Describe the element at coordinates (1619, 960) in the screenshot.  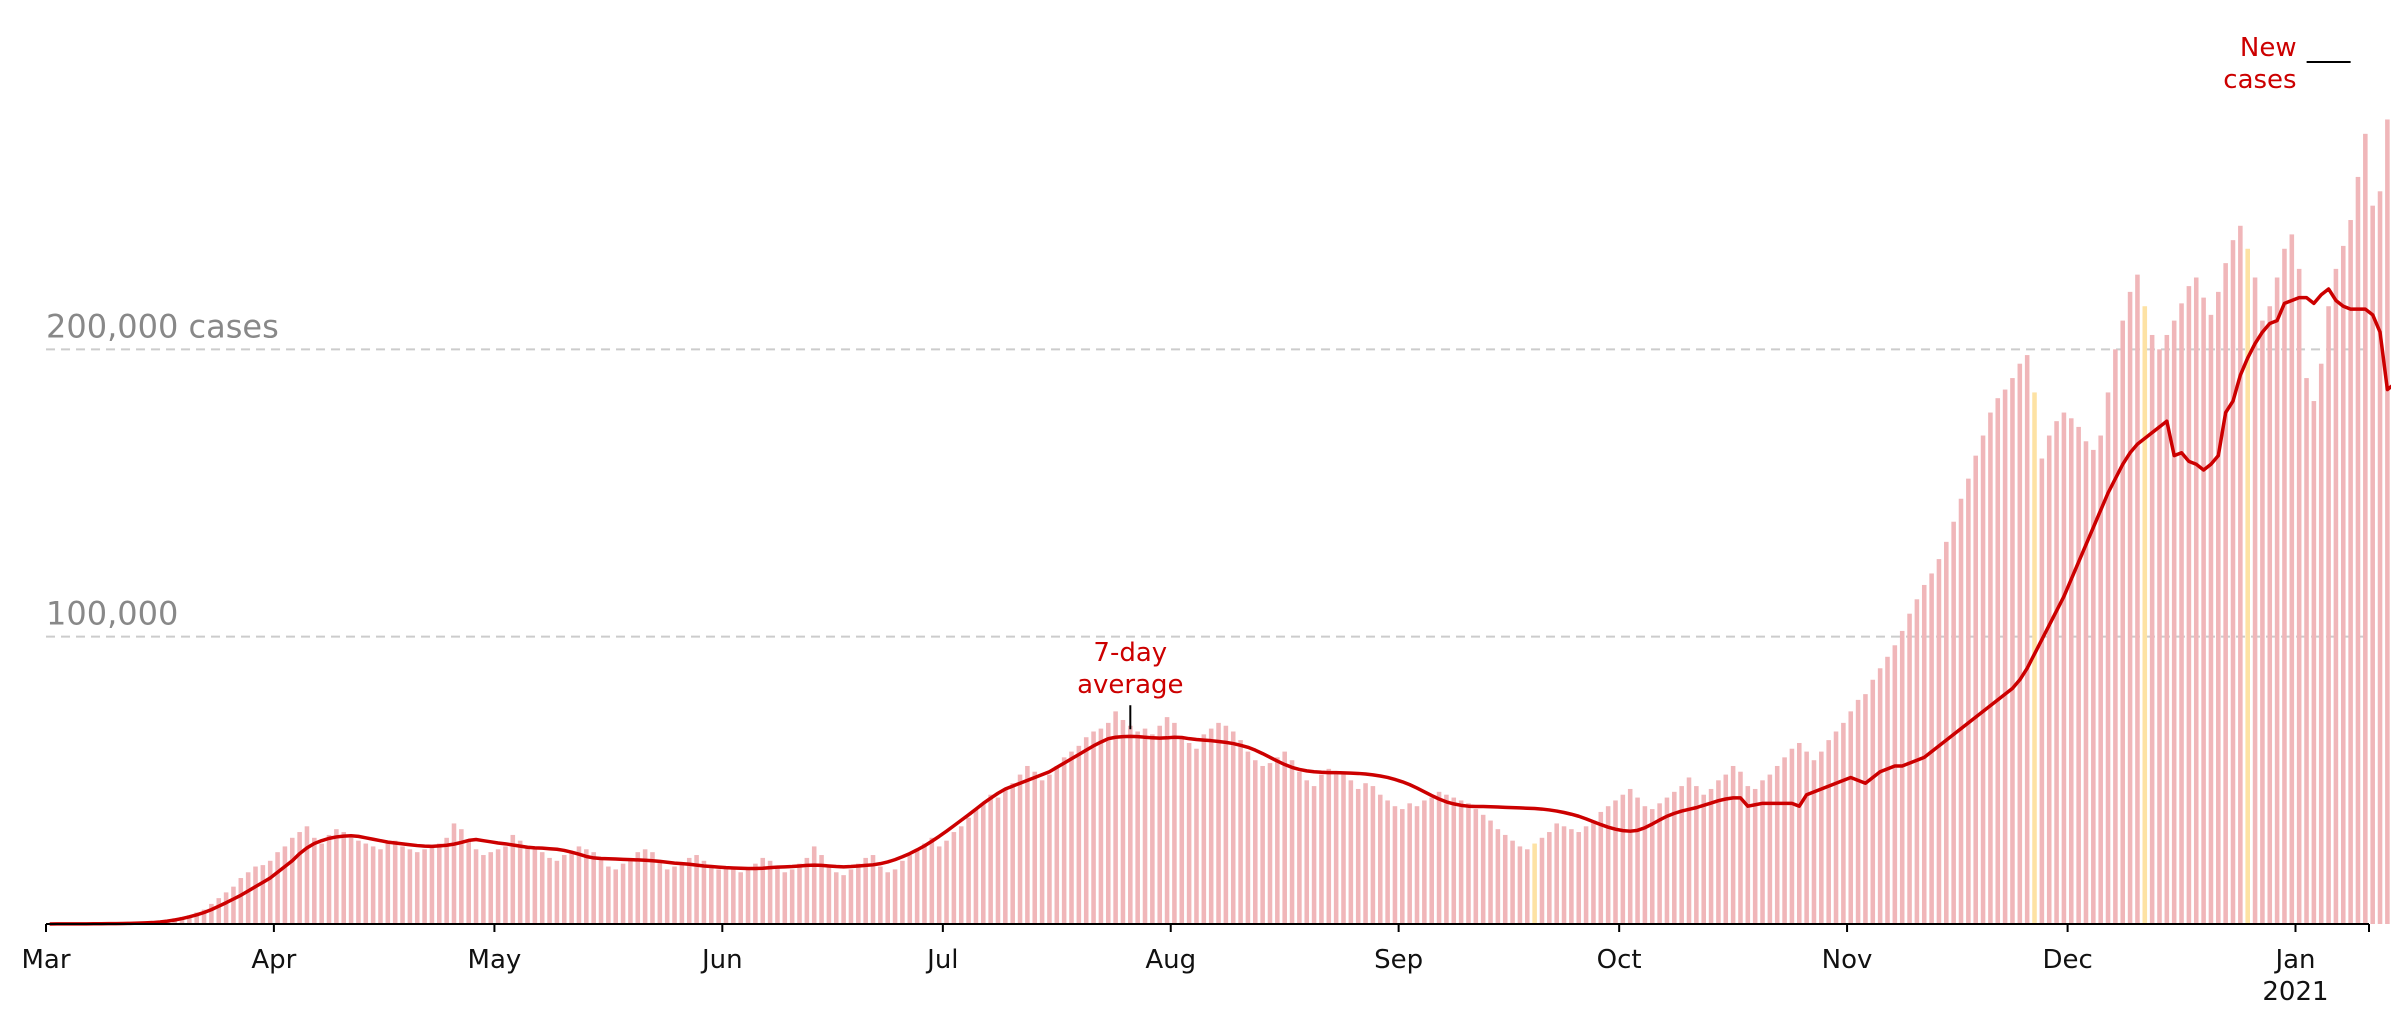
I see `x-tick-label: Oct` at that location.